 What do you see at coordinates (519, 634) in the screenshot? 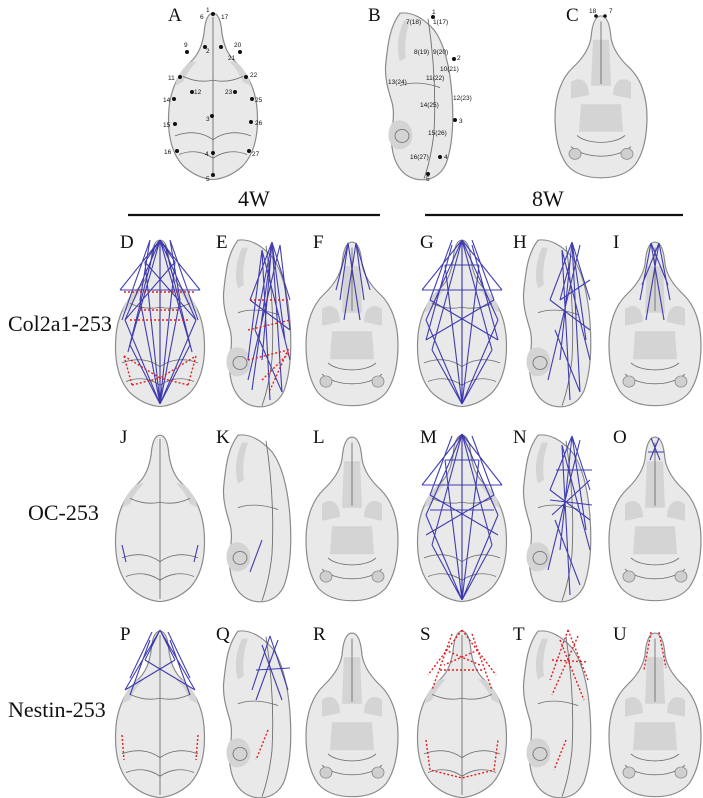
I see `panel-label-t: T` at bounding box center [519, 634].